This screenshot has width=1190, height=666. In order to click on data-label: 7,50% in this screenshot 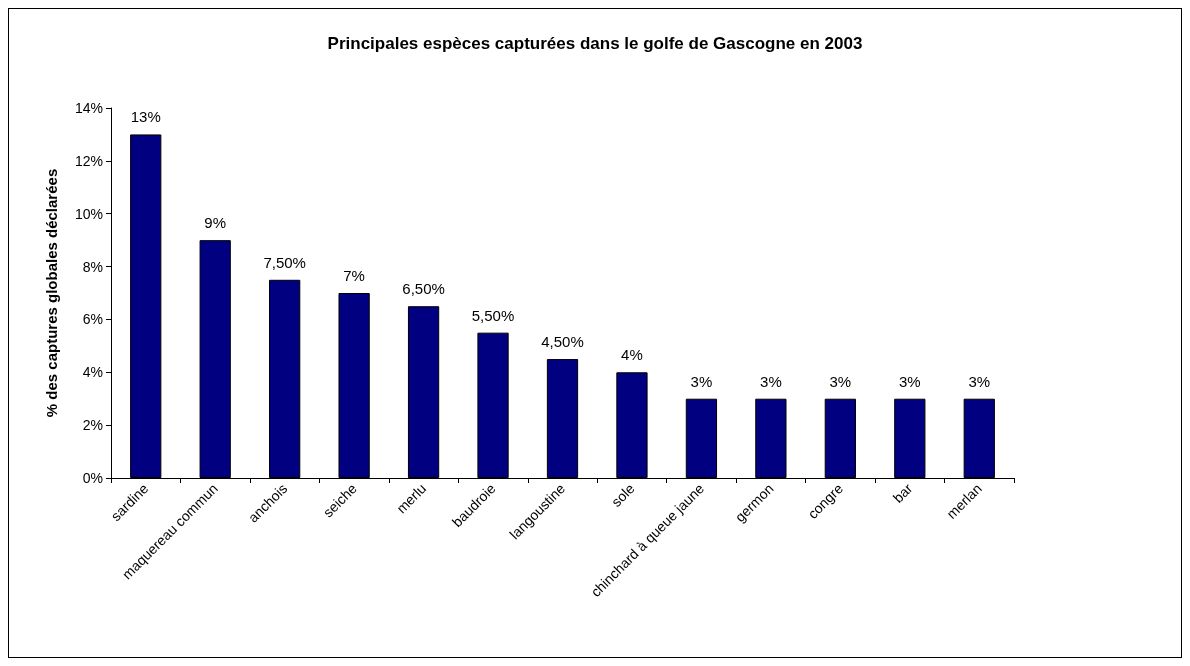, I will do `click(284, 262)`.